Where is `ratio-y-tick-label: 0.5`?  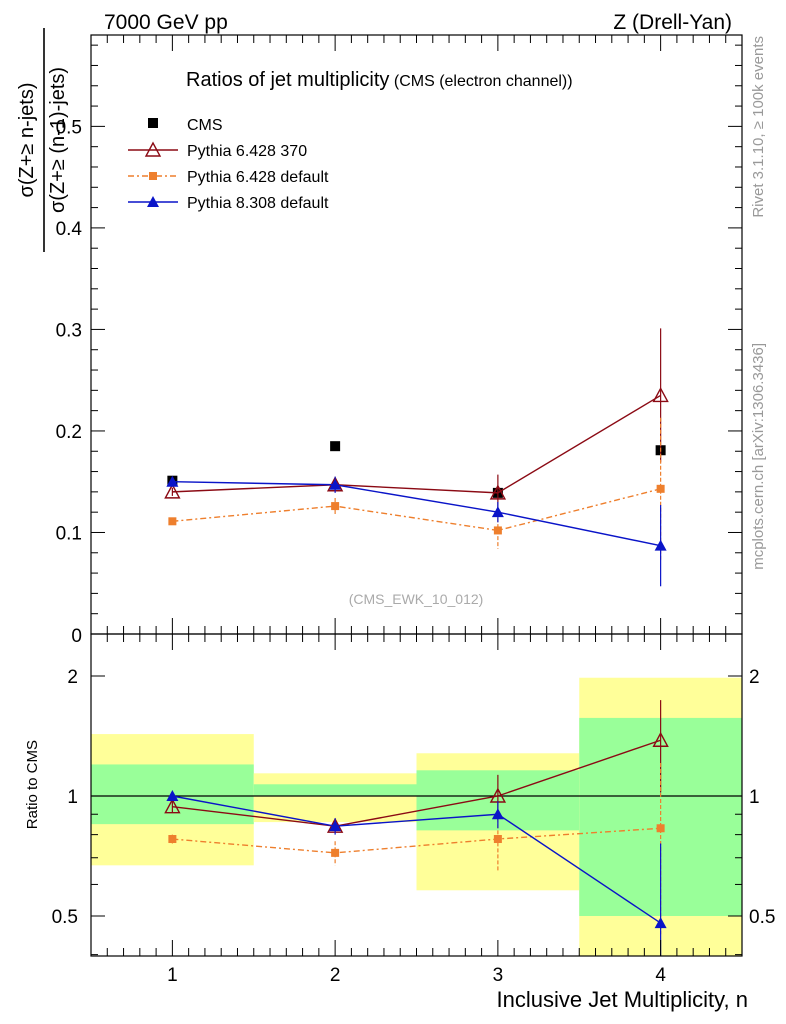 ratio-y-tick-label: 0.5 is located at coordinates (65, 917).